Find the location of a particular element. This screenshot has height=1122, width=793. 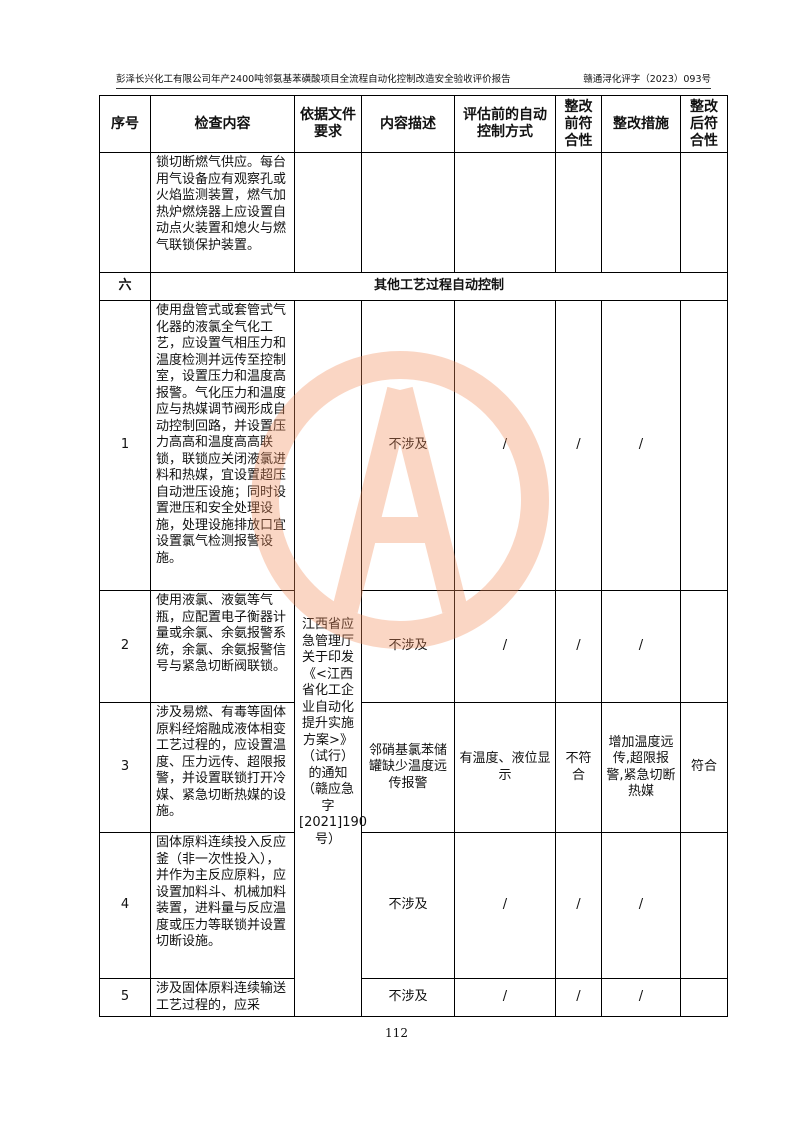

measure: 增加温度远传,超限报警,紧急切断热媒 is located at coordinates (641, 767).